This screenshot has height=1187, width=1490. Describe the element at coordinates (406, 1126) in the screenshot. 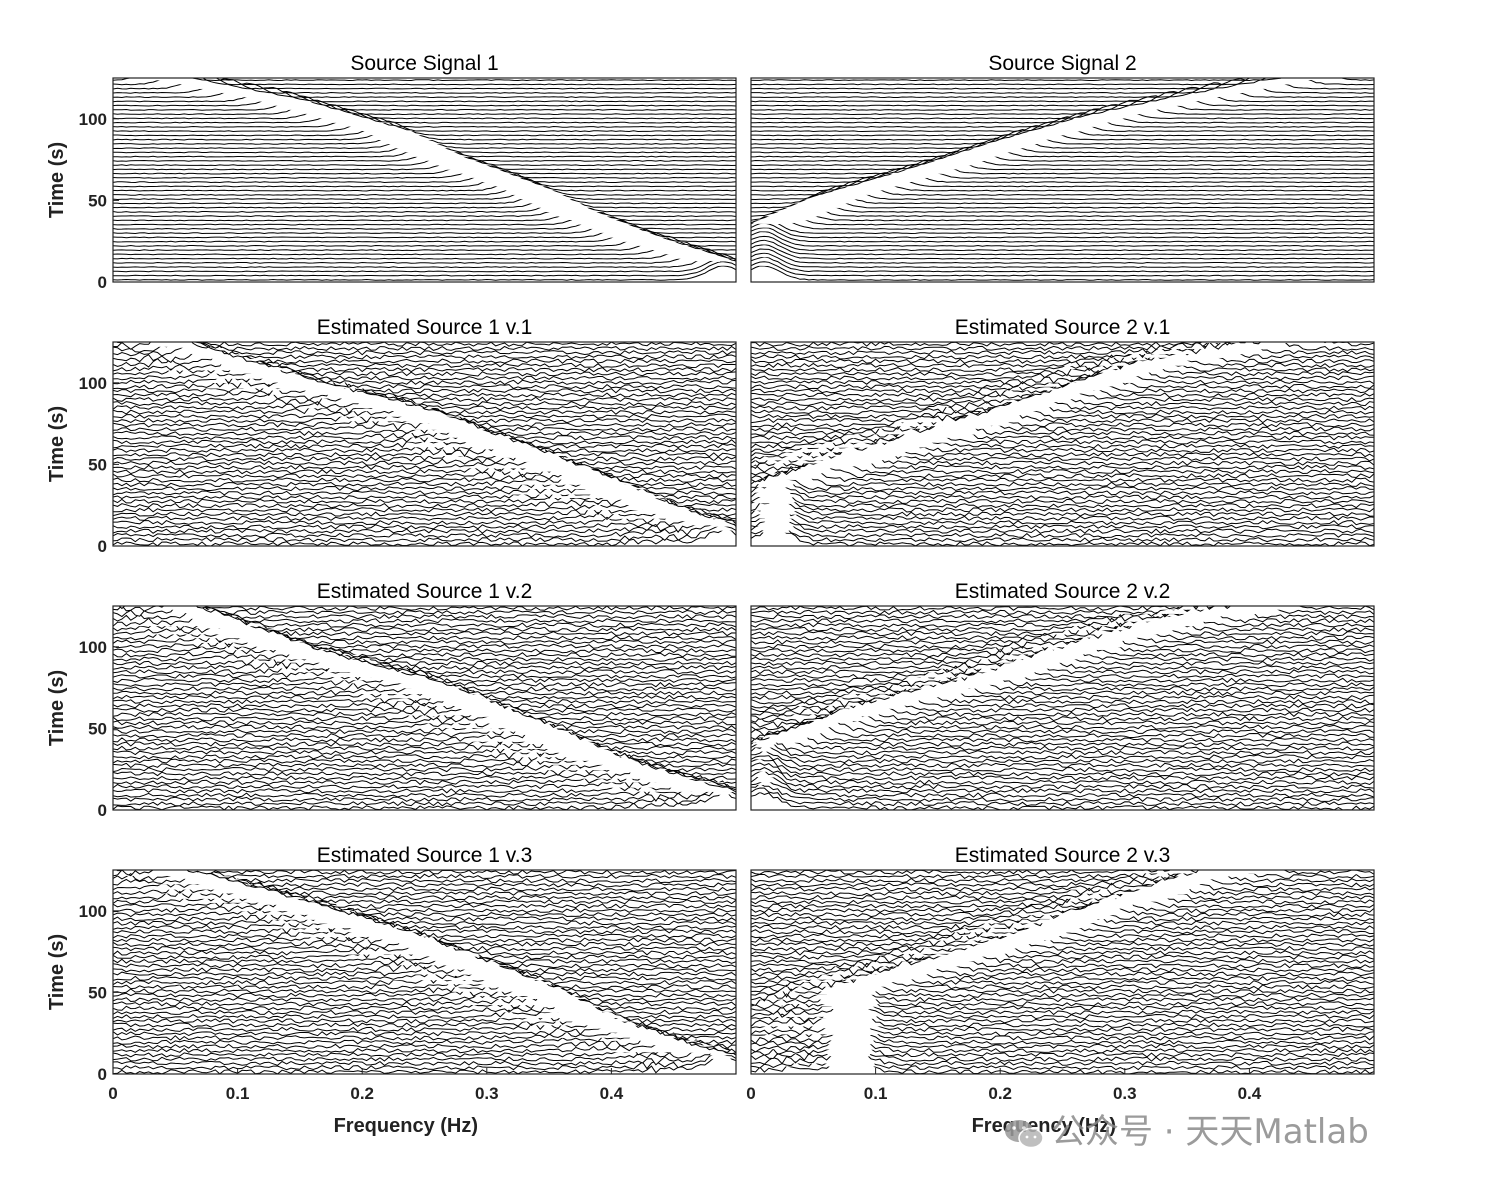

I see `x-axis-label: Frequency (Hz)` at that location.